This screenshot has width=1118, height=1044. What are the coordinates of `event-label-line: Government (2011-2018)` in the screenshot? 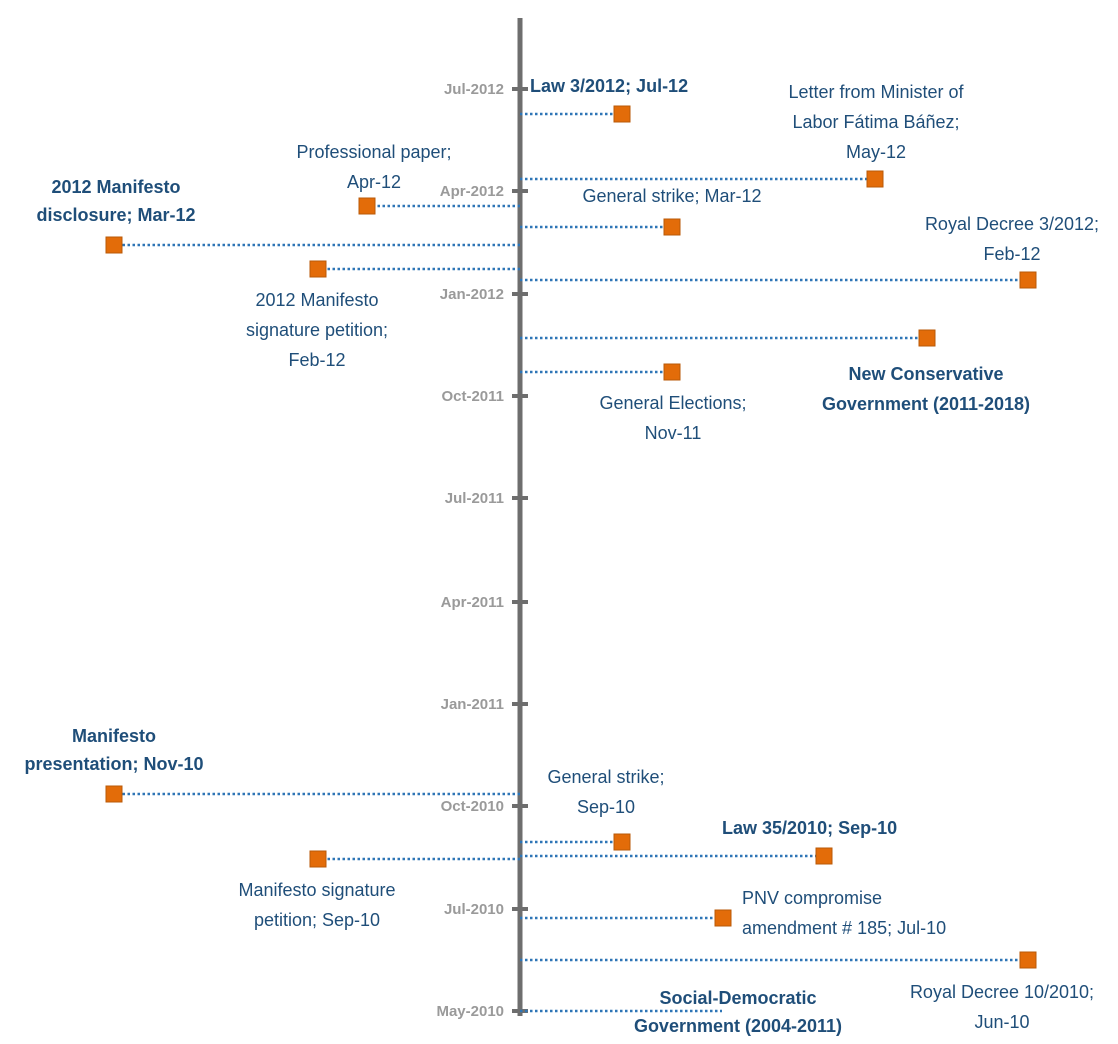 It's located at (926, 404).